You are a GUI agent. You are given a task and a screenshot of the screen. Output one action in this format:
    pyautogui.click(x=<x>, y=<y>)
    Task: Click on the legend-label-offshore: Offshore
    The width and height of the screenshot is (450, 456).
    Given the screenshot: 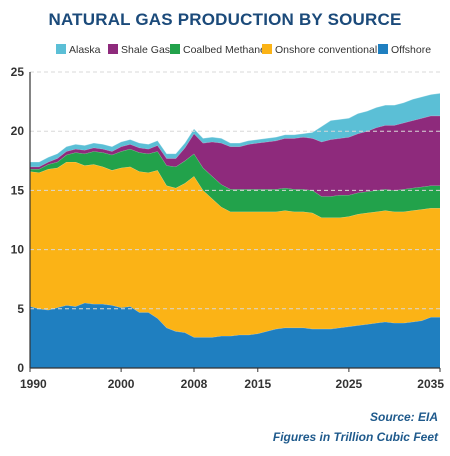 What is the action you would take?
    pyautogui.click(x=411, y=50)
    